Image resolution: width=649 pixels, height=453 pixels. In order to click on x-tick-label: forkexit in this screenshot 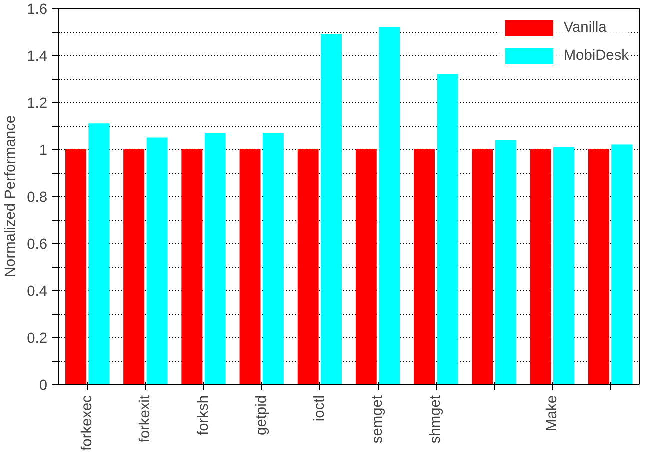, I will do `click(146, 419)`.